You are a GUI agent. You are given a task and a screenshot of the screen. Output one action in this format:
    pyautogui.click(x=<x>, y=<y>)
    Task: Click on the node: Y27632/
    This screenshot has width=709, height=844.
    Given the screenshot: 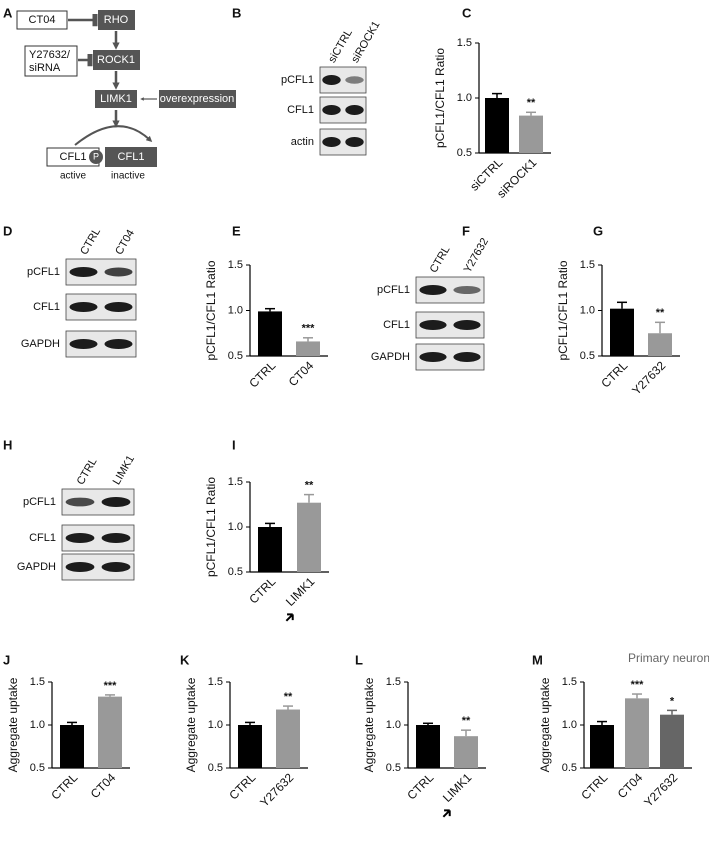 What is the action you would take?
    pyautogui.click(x=50, y=55)
    